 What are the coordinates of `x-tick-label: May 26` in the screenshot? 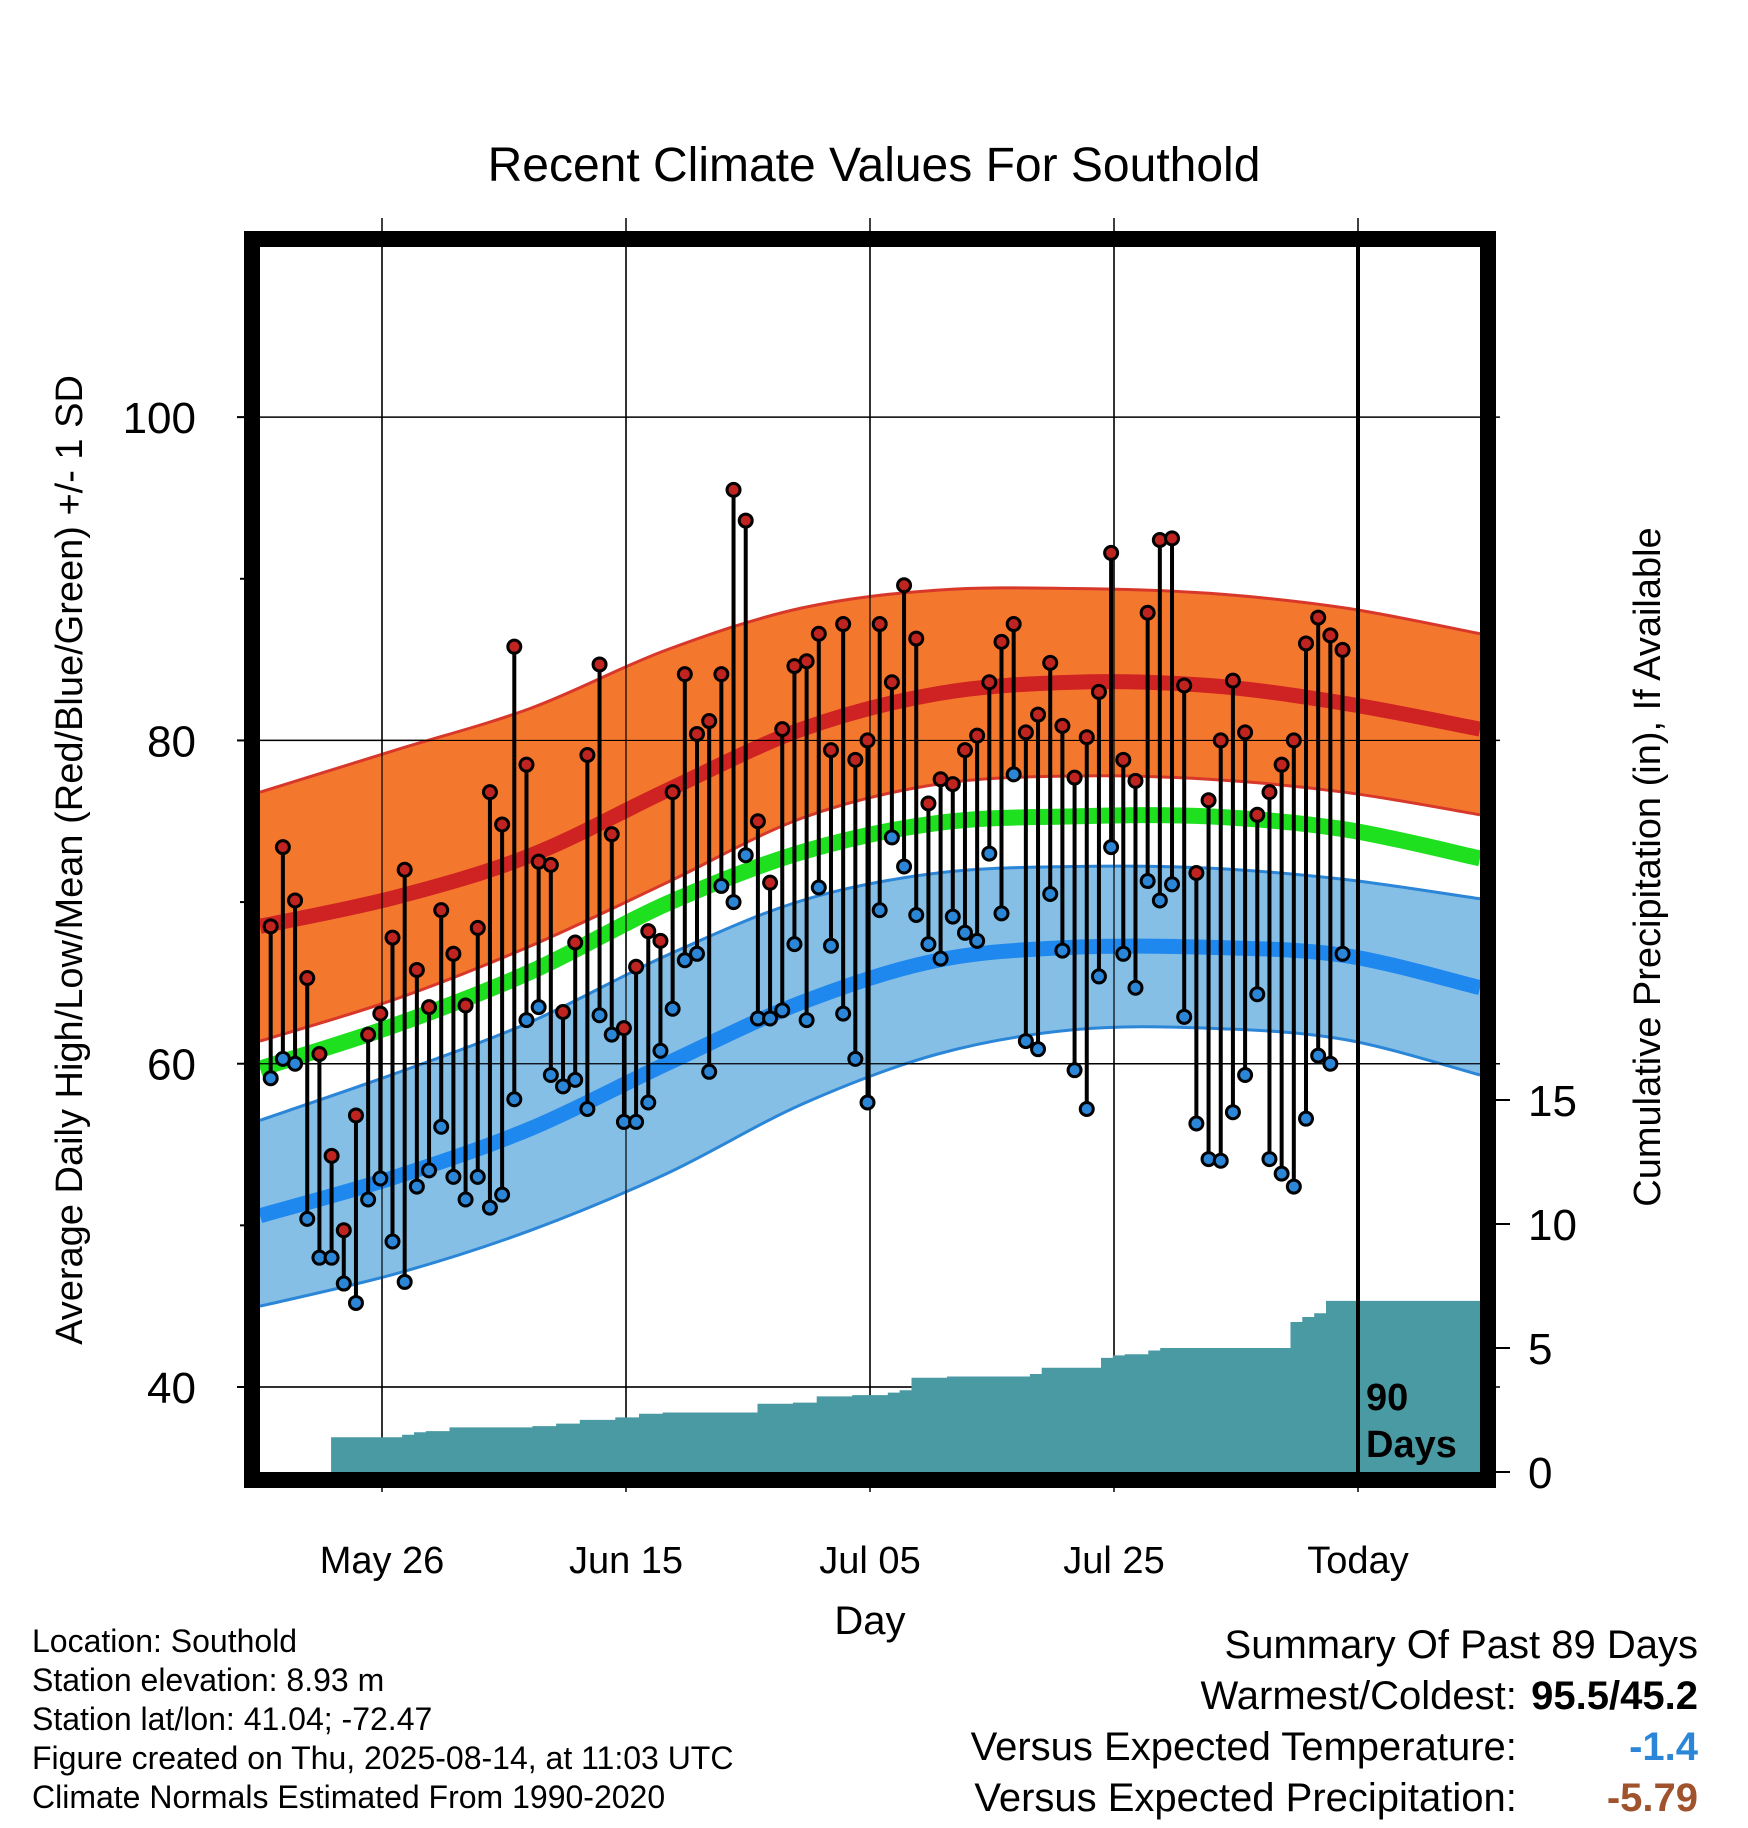 It's located at (382, 1561).